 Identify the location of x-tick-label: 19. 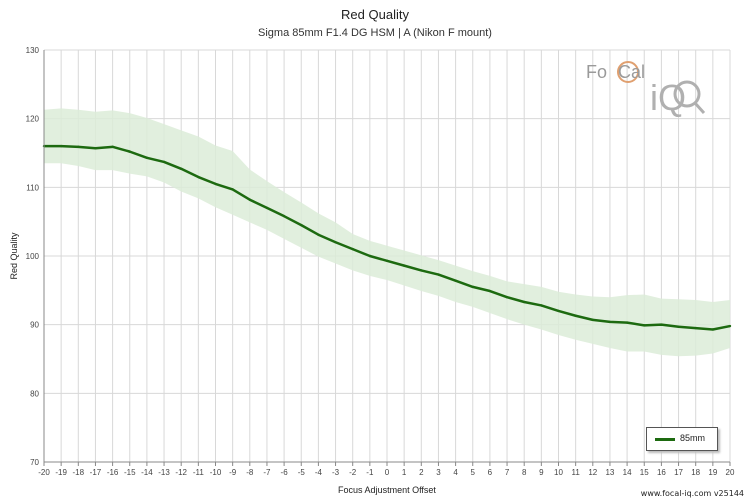
(712, 472).